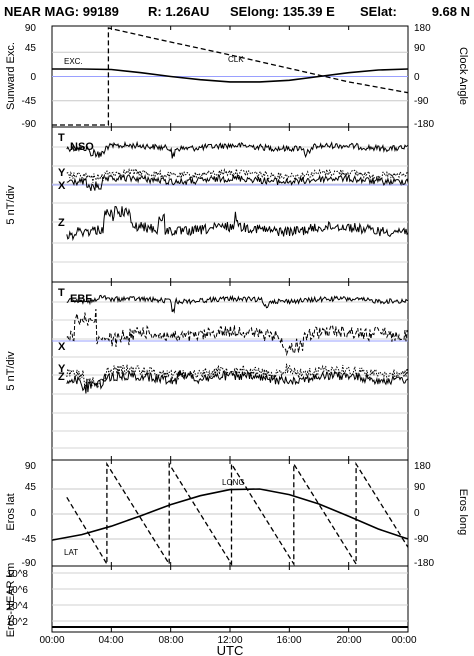  Describe the element at coordinates (61, 223) in the screenshot. I see `nso-label-z: Z` at that location.